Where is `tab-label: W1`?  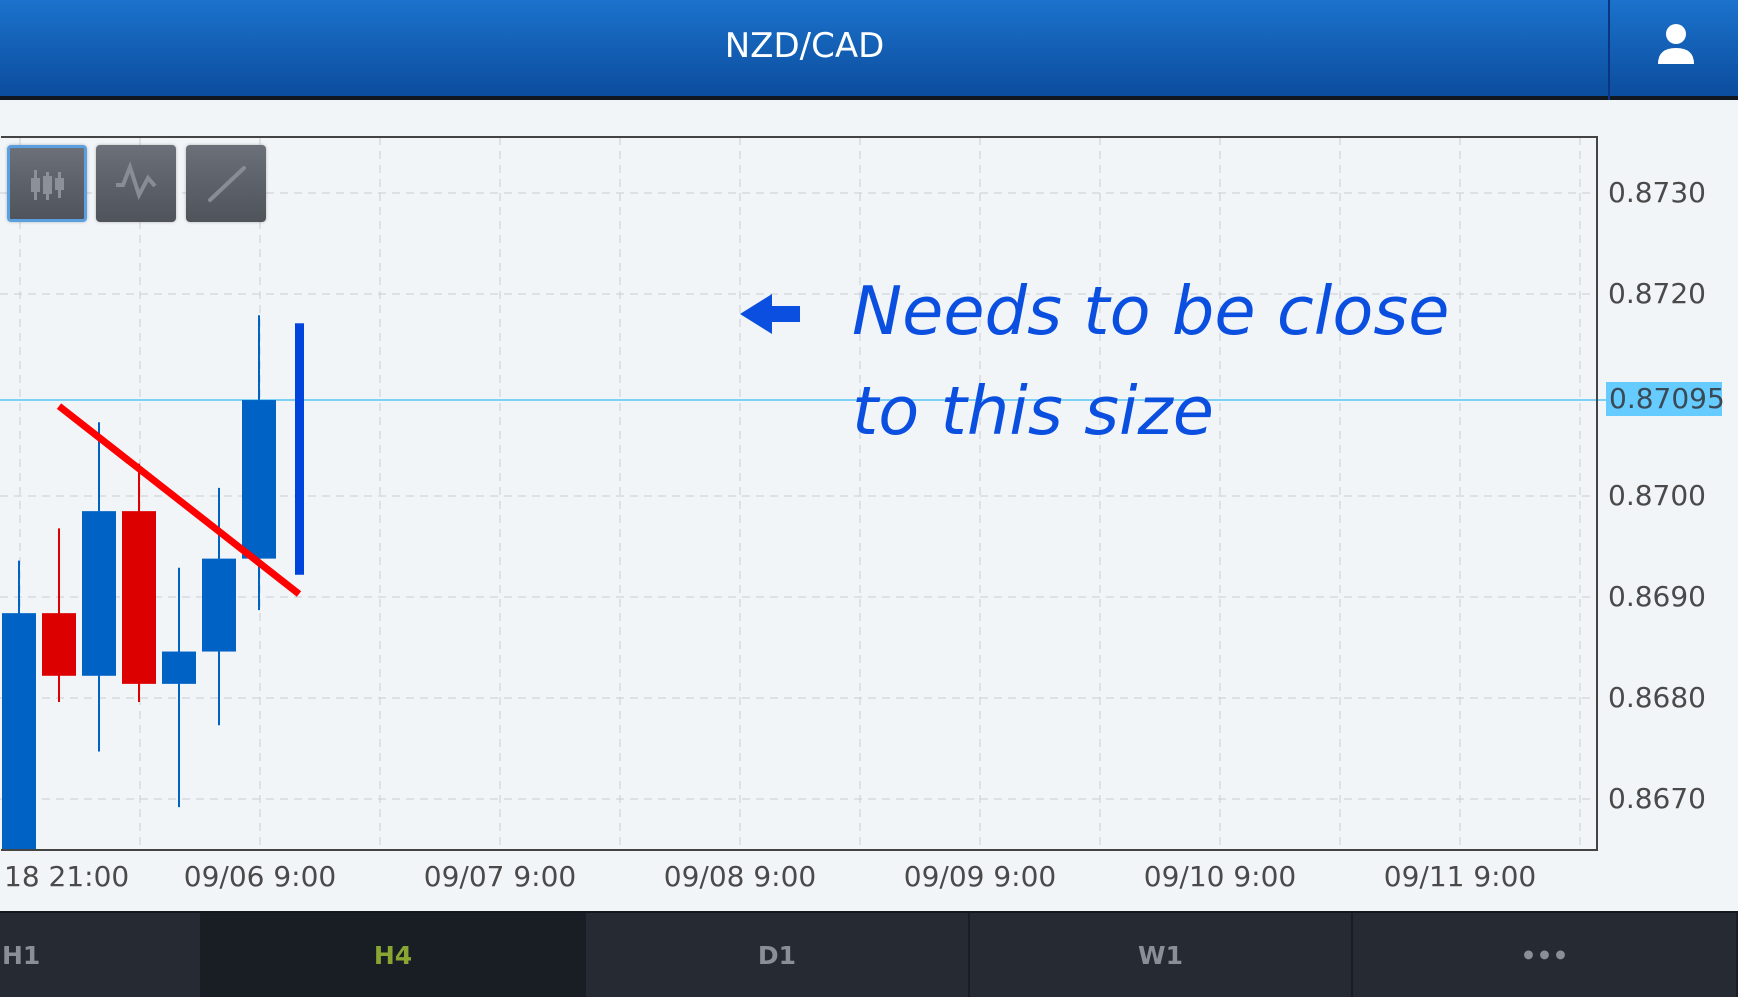 tab-label: W1 is located at coordinates (1160, 955).